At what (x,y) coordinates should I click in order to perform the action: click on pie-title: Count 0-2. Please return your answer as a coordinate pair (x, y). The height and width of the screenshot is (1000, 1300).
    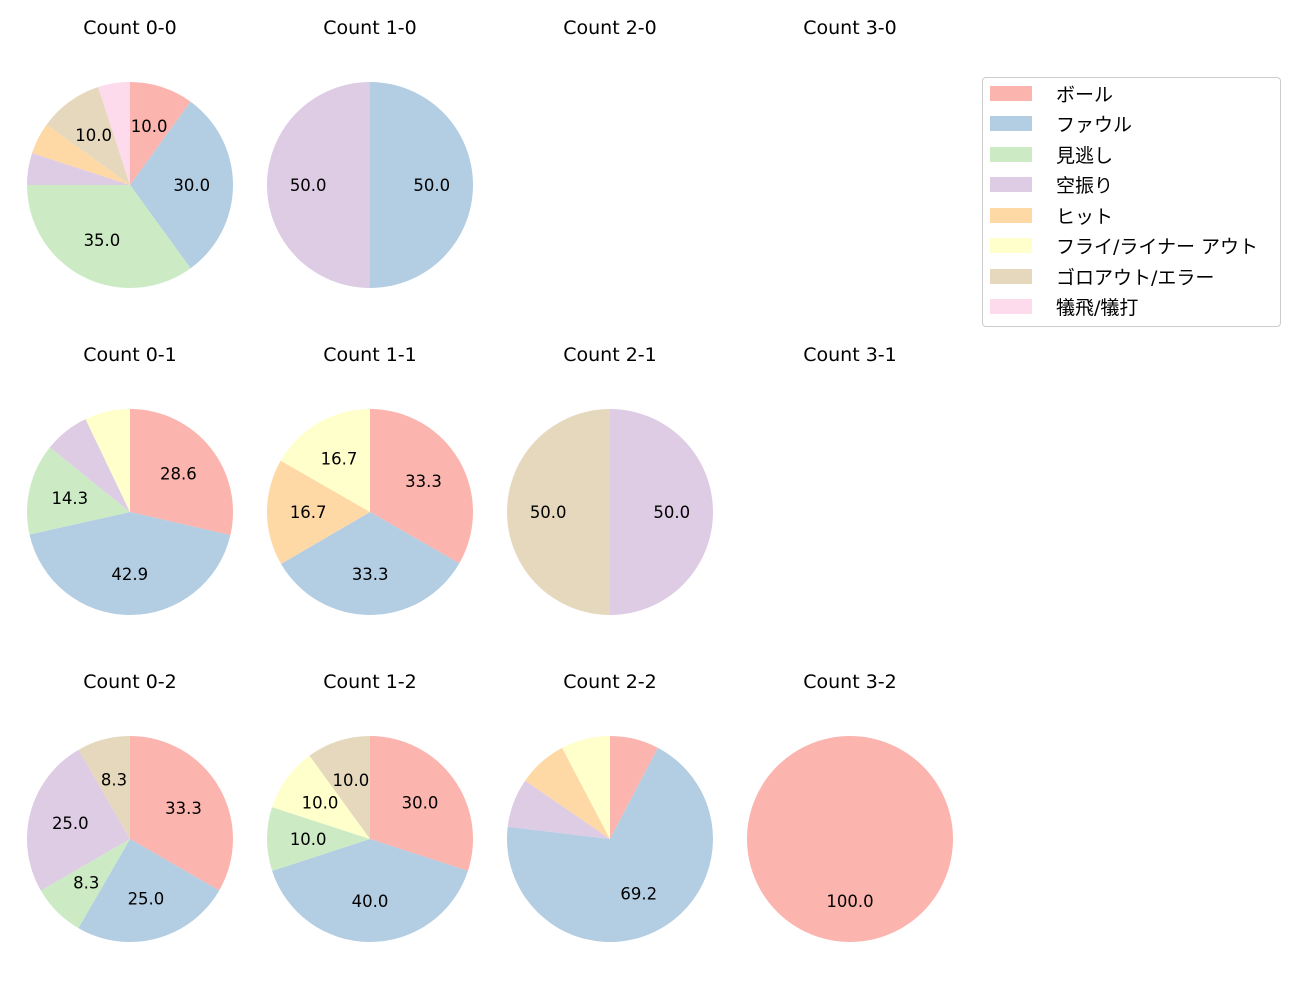
    Looking at the image, I should click on (130, 682).